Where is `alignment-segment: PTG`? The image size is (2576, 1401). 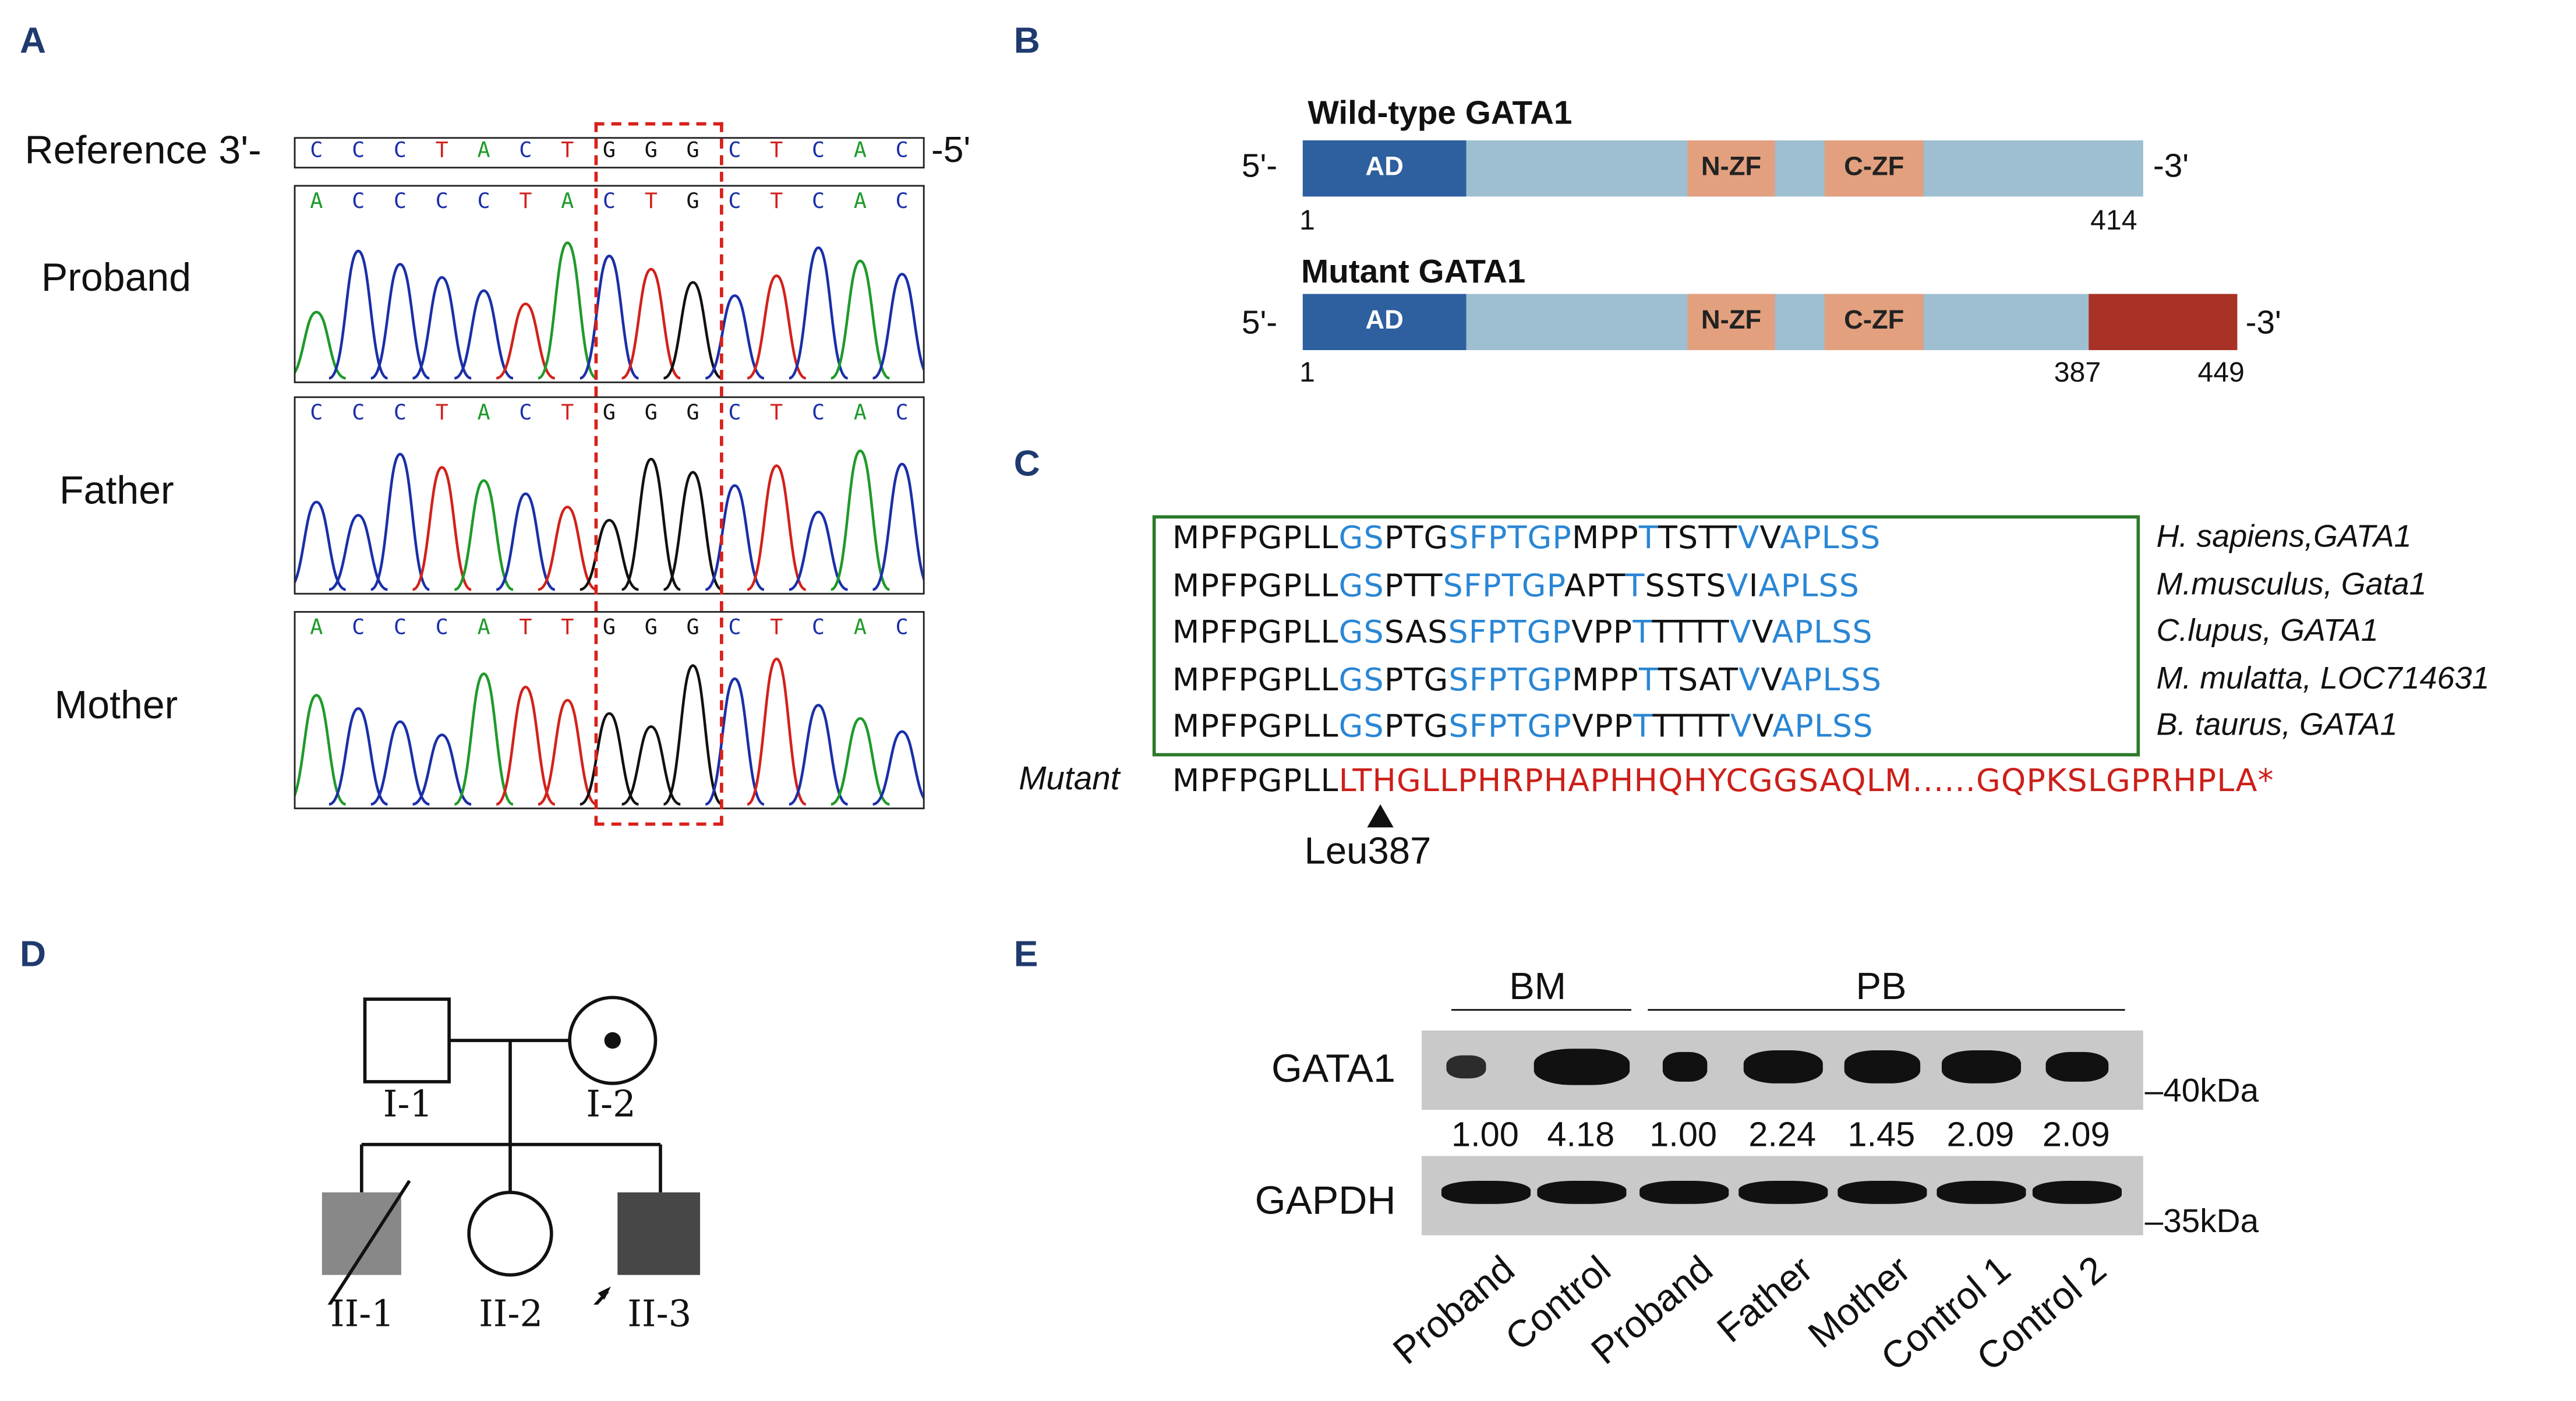
alignment-segment: PTG is located at coordinates (1416, 538).